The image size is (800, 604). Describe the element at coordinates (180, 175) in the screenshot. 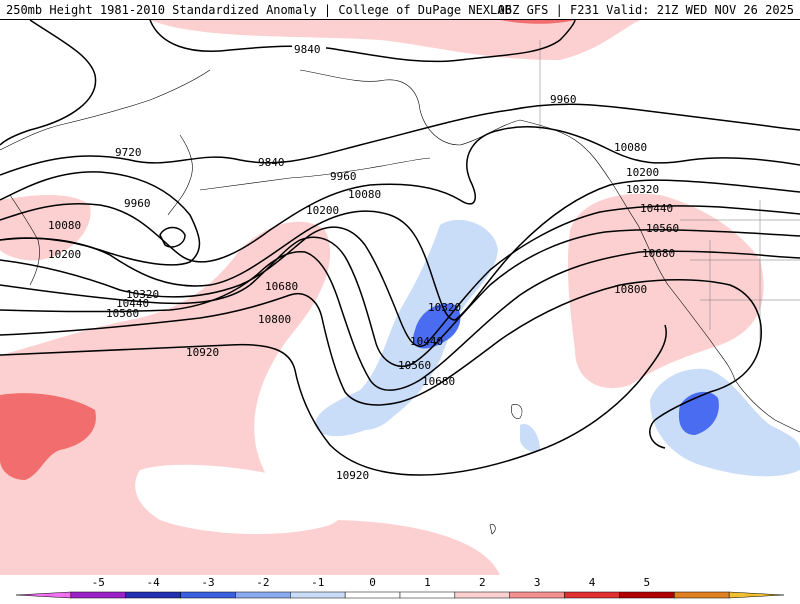

I see `kamchatka-coastline` at that location.